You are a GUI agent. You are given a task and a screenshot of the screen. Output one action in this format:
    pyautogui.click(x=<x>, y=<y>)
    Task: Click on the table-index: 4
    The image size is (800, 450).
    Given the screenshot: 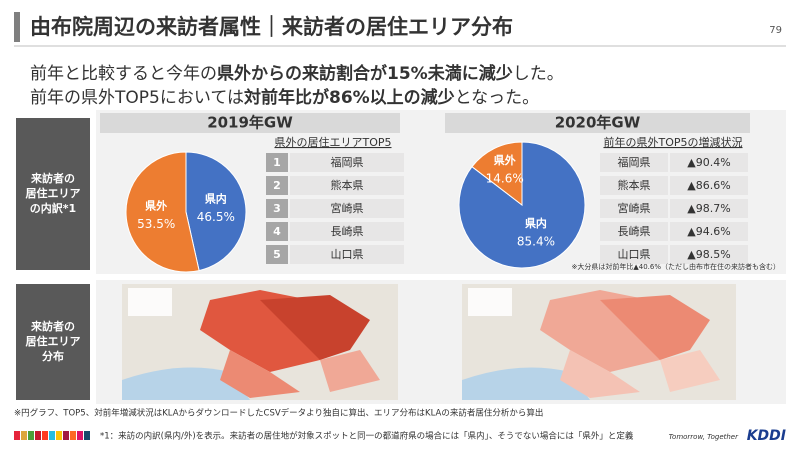 What is the action you would take?
    pyautogui.click(x=277, y=231)
    